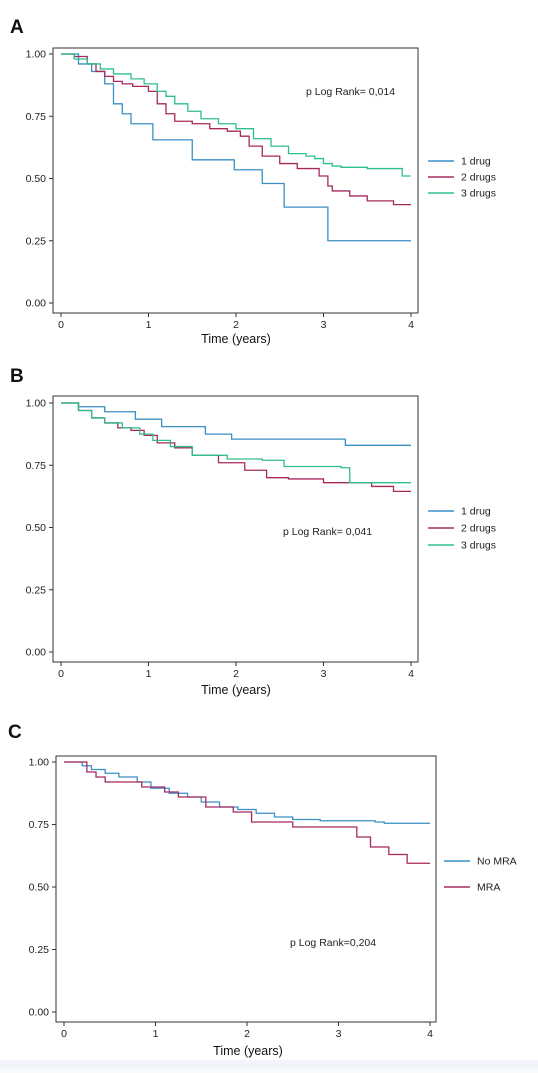 This screenshot has width=538, height=1073. I want to click on panel-a-x-axis-label: Time (years), so click(236, 339).